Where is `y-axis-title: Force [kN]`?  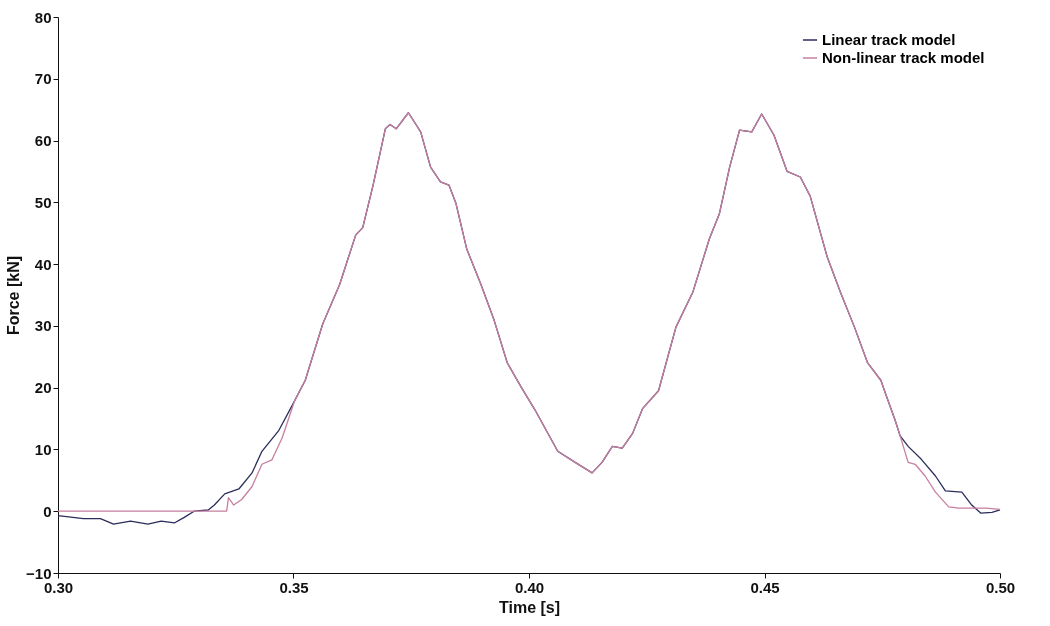 y-axis-title: Force [kN] is located at coordinates (14, 295).